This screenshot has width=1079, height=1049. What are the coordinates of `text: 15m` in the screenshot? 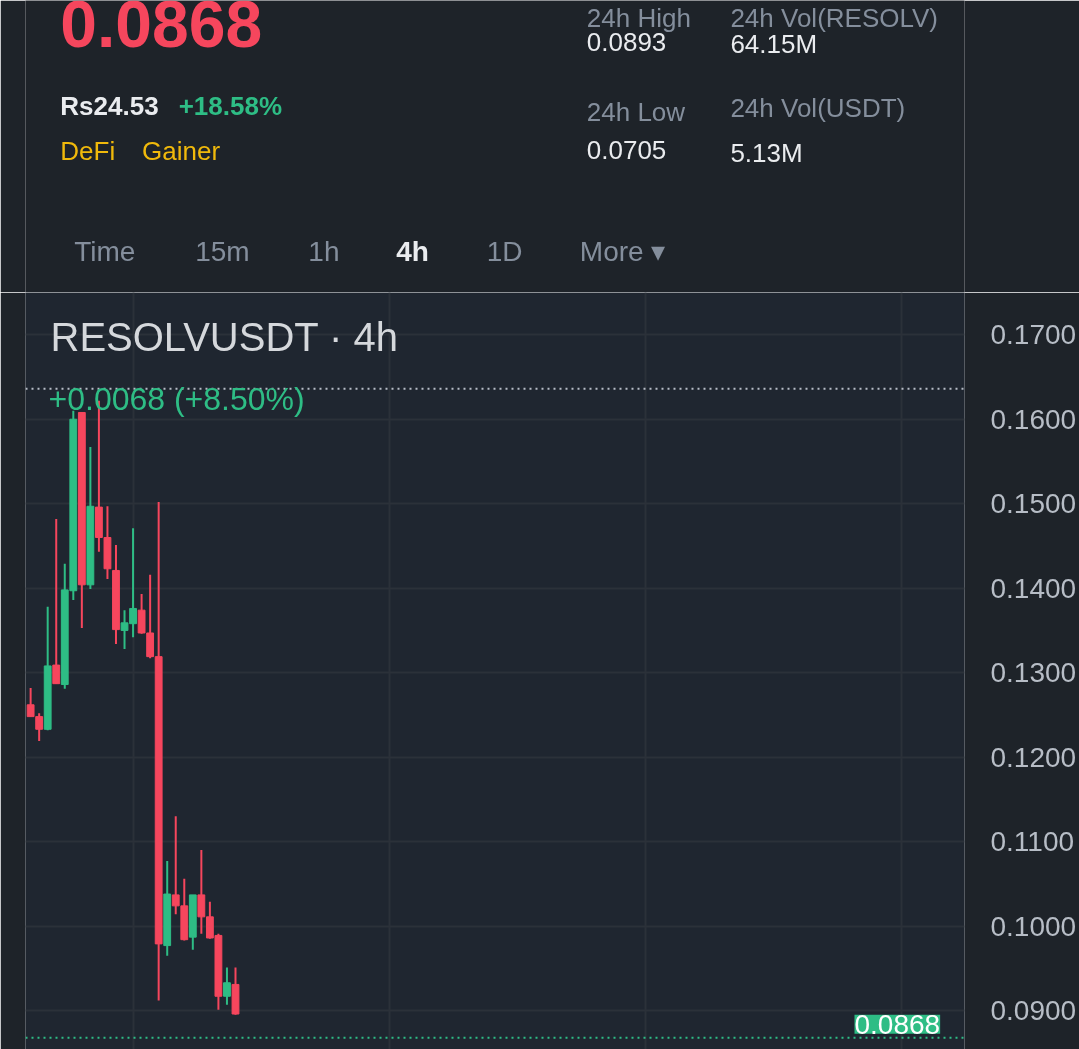 It's located at (222, 251).